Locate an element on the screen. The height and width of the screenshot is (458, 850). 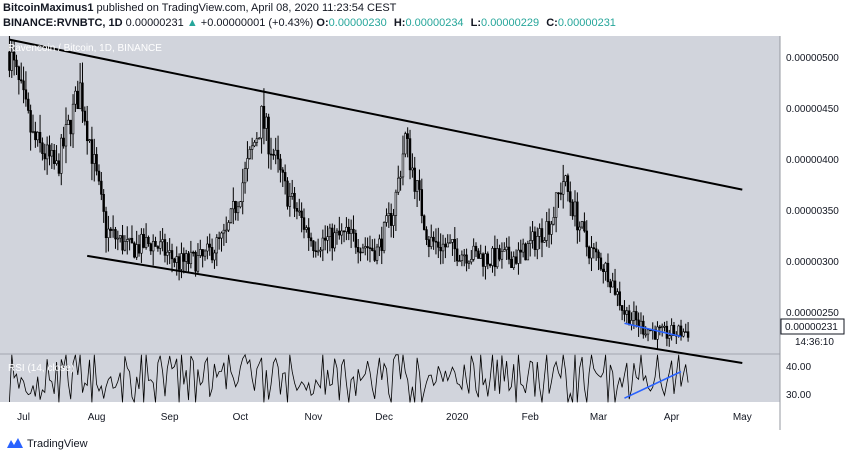
tradingview-logo-icon is located at coordinates (15, 443).